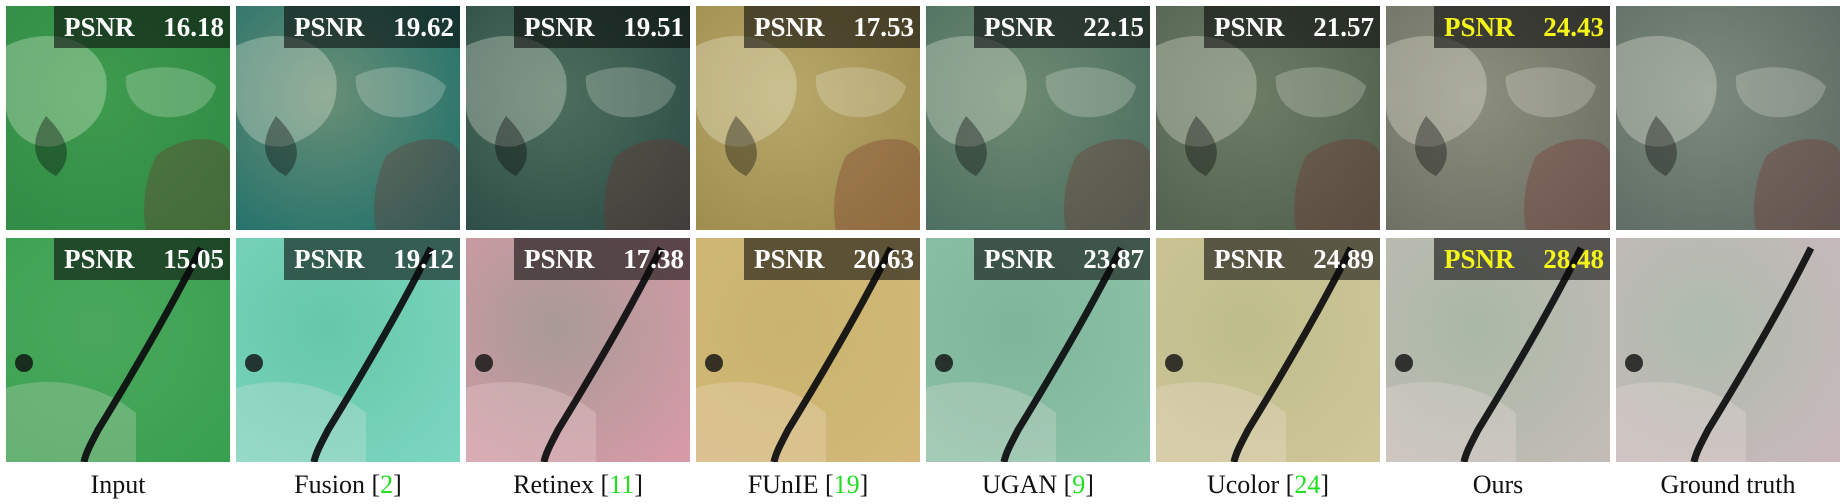 The image size is (1846, 504). I want to click on psnr-badge: PSNR 17.38, so click(602, 259).